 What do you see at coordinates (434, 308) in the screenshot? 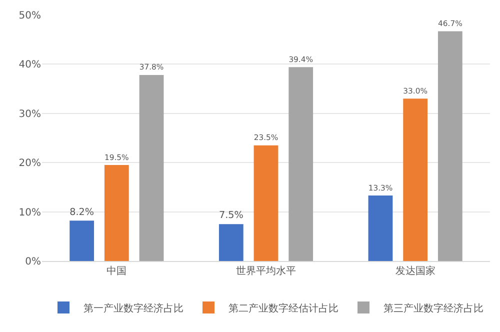
I see `legend-label: 第三产业数字经济占比` at bounding box center [434, 308].